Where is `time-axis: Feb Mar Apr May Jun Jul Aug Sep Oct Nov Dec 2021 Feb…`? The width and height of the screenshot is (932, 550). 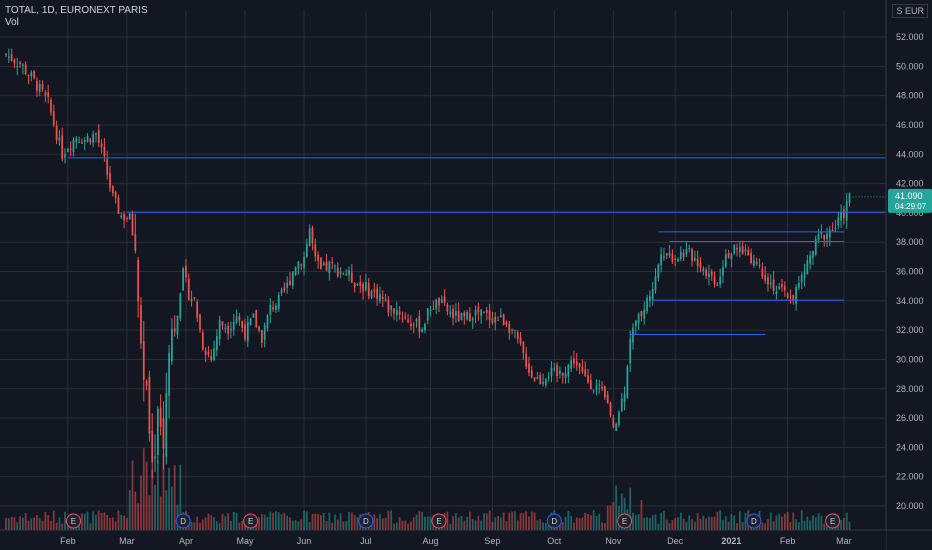 time-axis: Feb Mar Apr May Jun Jul Aug Sep Oct Nov Dec 2021 Feb… is located at coordinates (466, 539).